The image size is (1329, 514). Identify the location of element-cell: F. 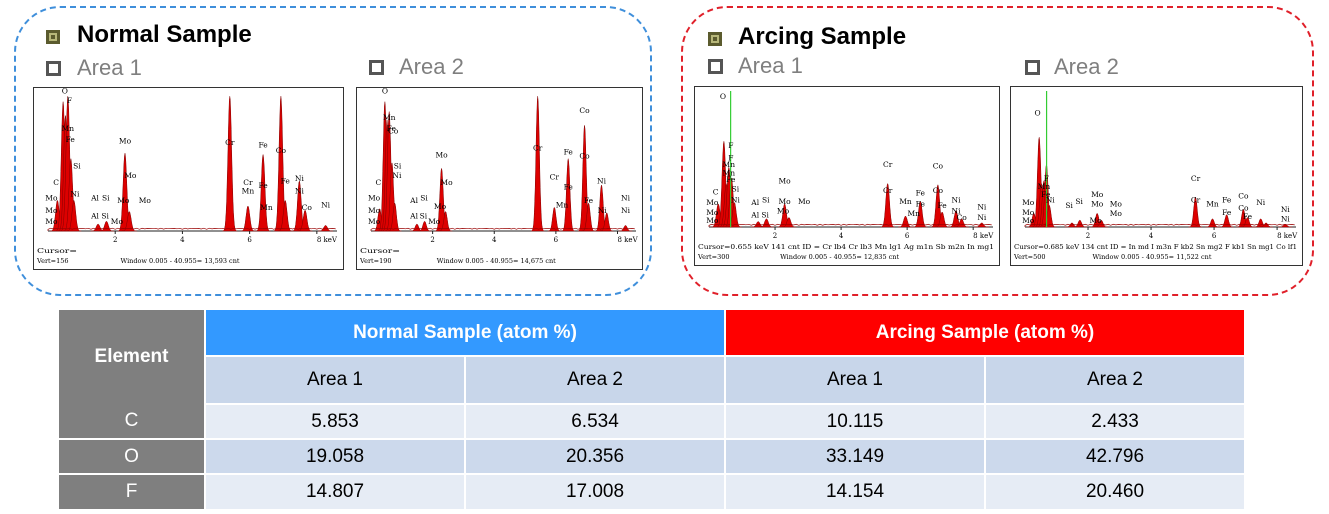
(132, 491).